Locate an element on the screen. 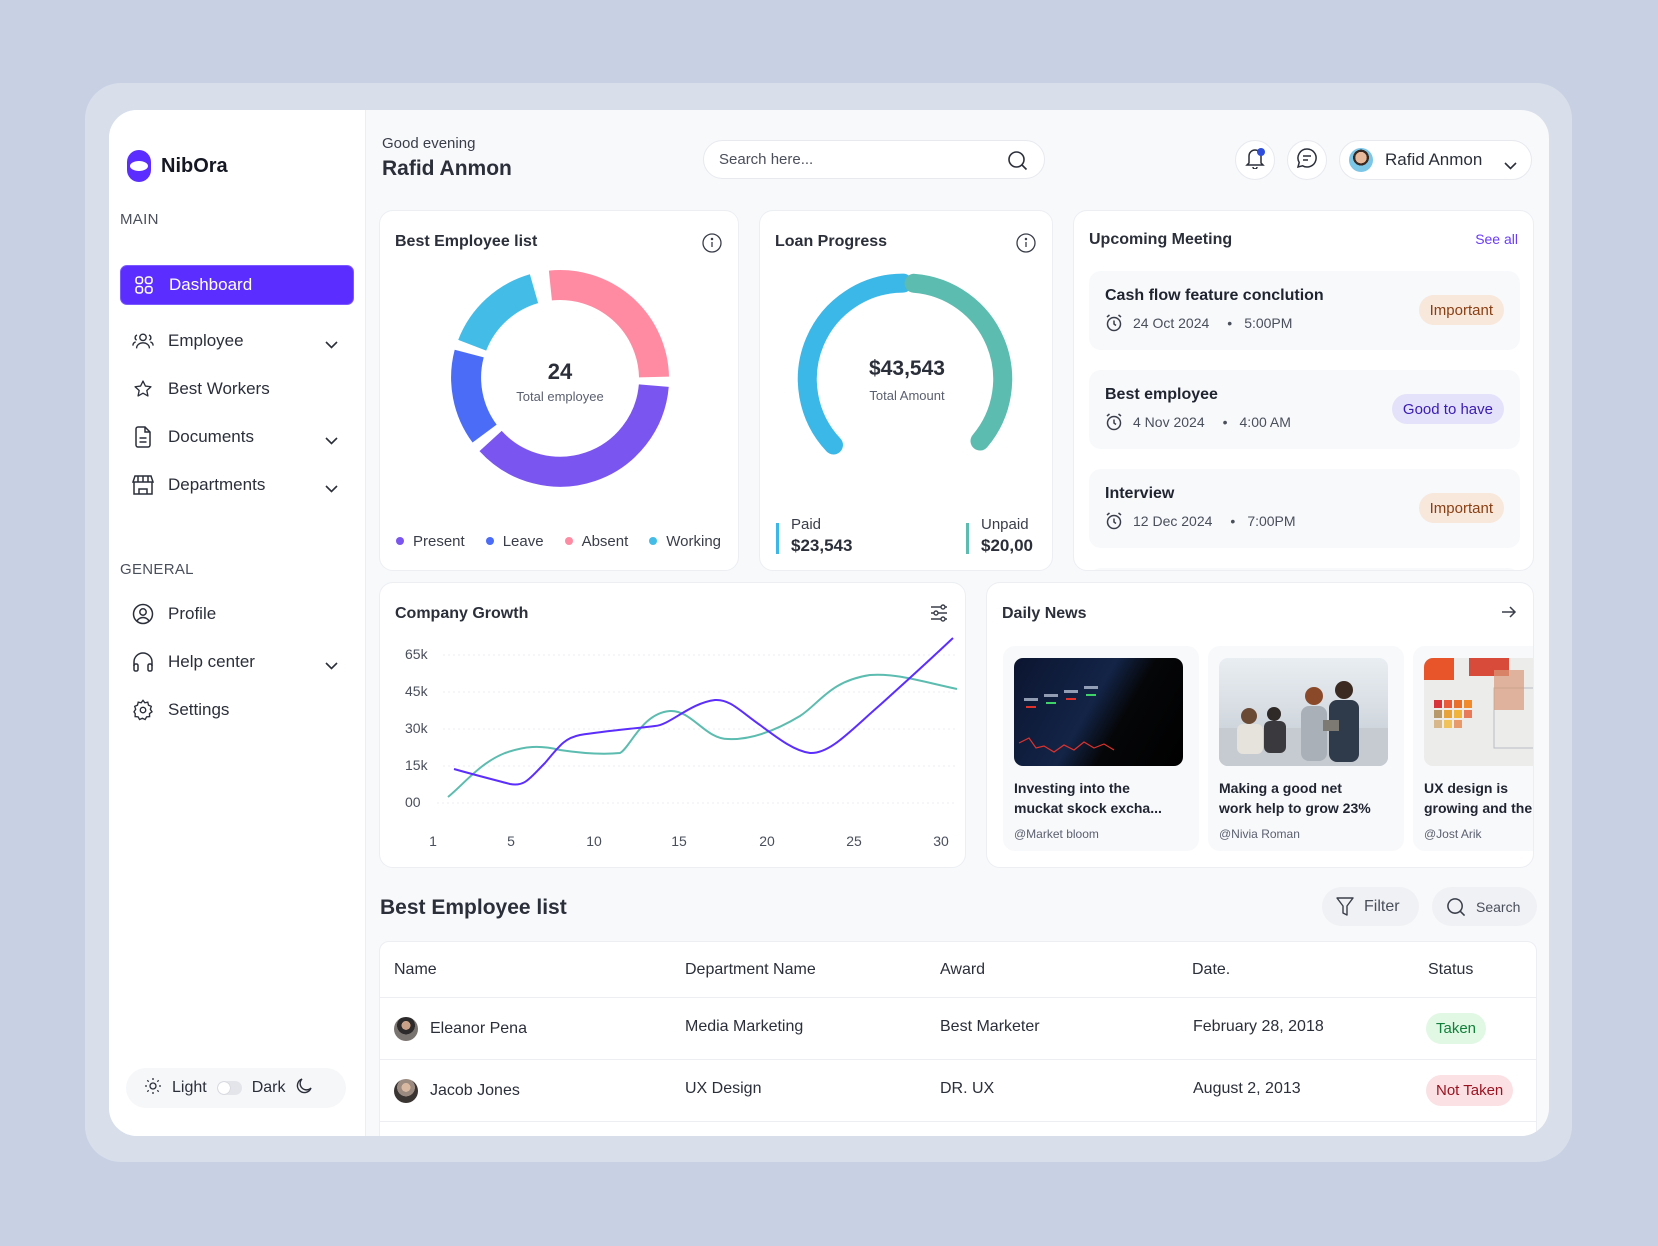  unpaid-label: Unpaid is located at coordinates (1005, 524).